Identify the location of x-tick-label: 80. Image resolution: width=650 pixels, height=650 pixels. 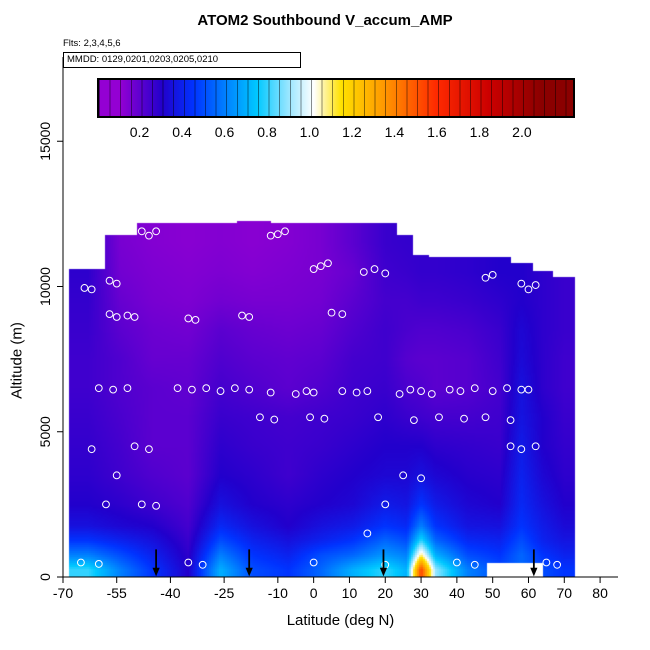
(600, 593).